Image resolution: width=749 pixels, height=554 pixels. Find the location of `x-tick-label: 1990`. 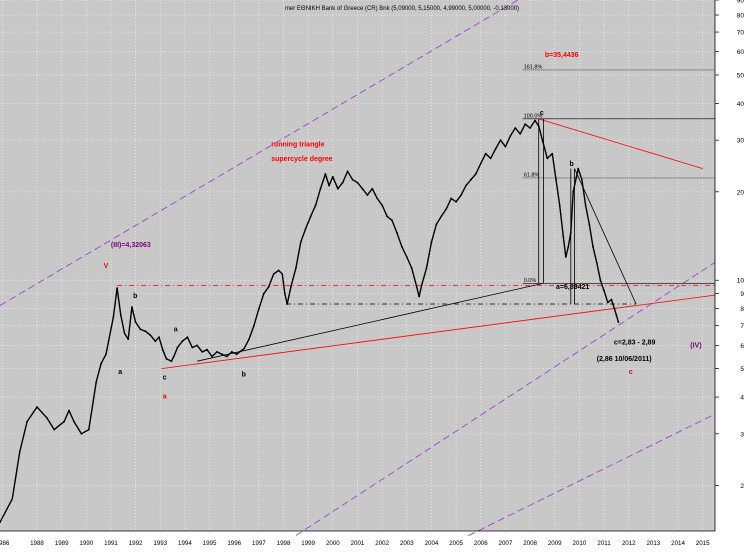

x-tick-label: 1990 is located at coordinates (86, 543).